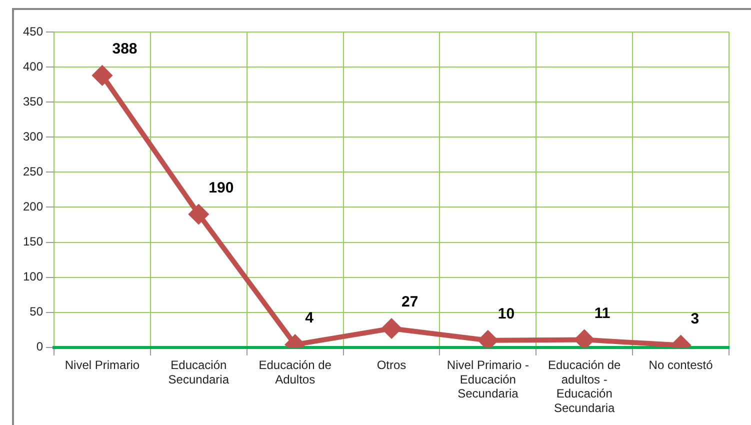  What do you see at coordinates (125, 49) in the screenshot?
I see `data-label: 388` at bounding box center [125, 49].